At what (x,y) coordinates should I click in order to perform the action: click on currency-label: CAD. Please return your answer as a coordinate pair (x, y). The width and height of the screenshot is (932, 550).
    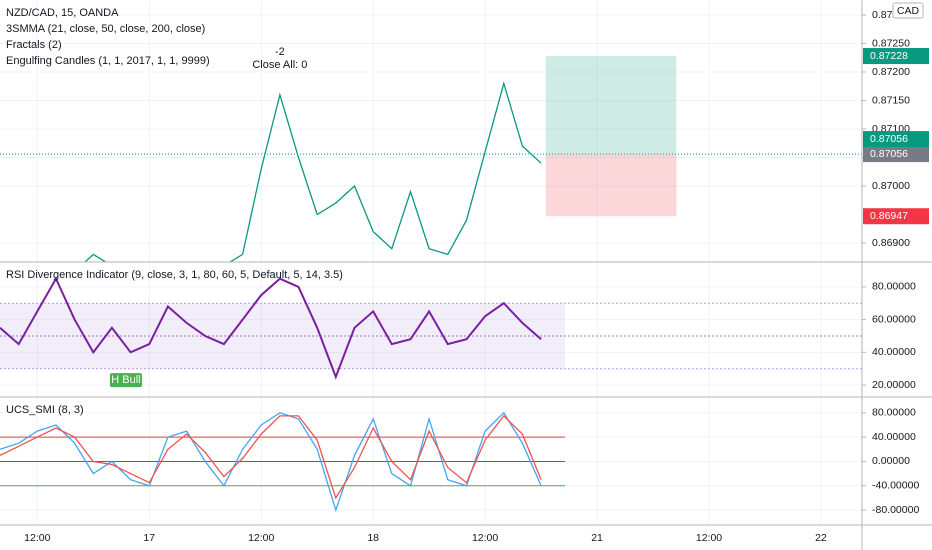
    Looking at the image, I should click on (908, 11).